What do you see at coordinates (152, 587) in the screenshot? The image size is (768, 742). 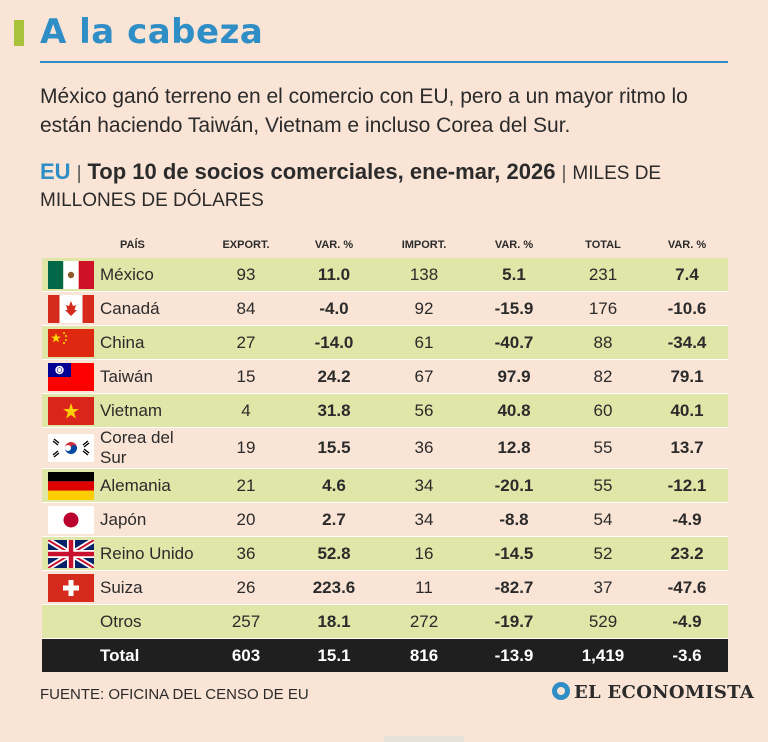 I see `country-name: Suiza` at bounding box center [152, 587].